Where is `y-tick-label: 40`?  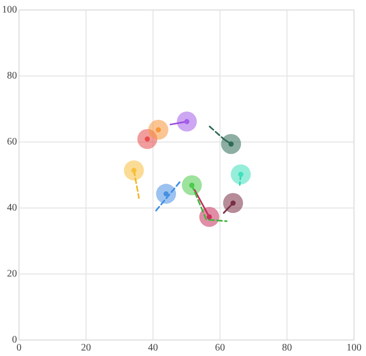
y-tick-label: 40 is located at coordinates (12, 208).